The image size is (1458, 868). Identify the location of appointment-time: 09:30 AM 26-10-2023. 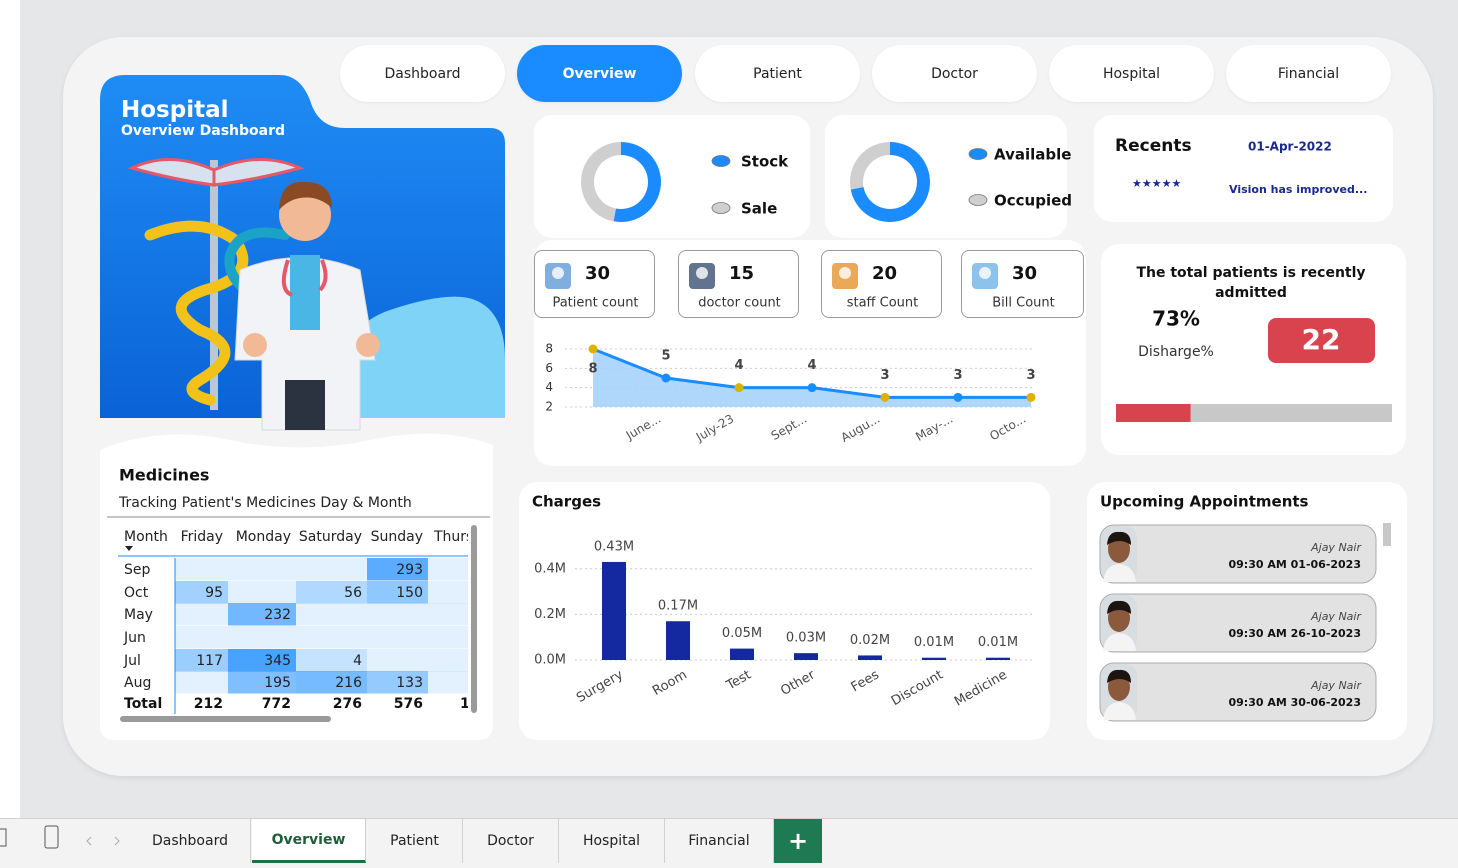
(1295, 633).